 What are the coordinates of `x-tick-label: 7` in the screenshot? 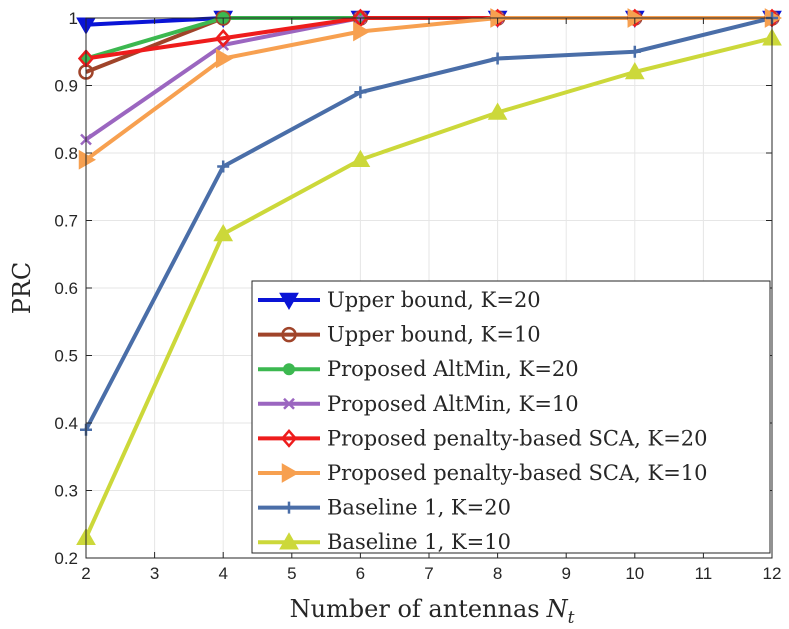 It's located at (428, 573).